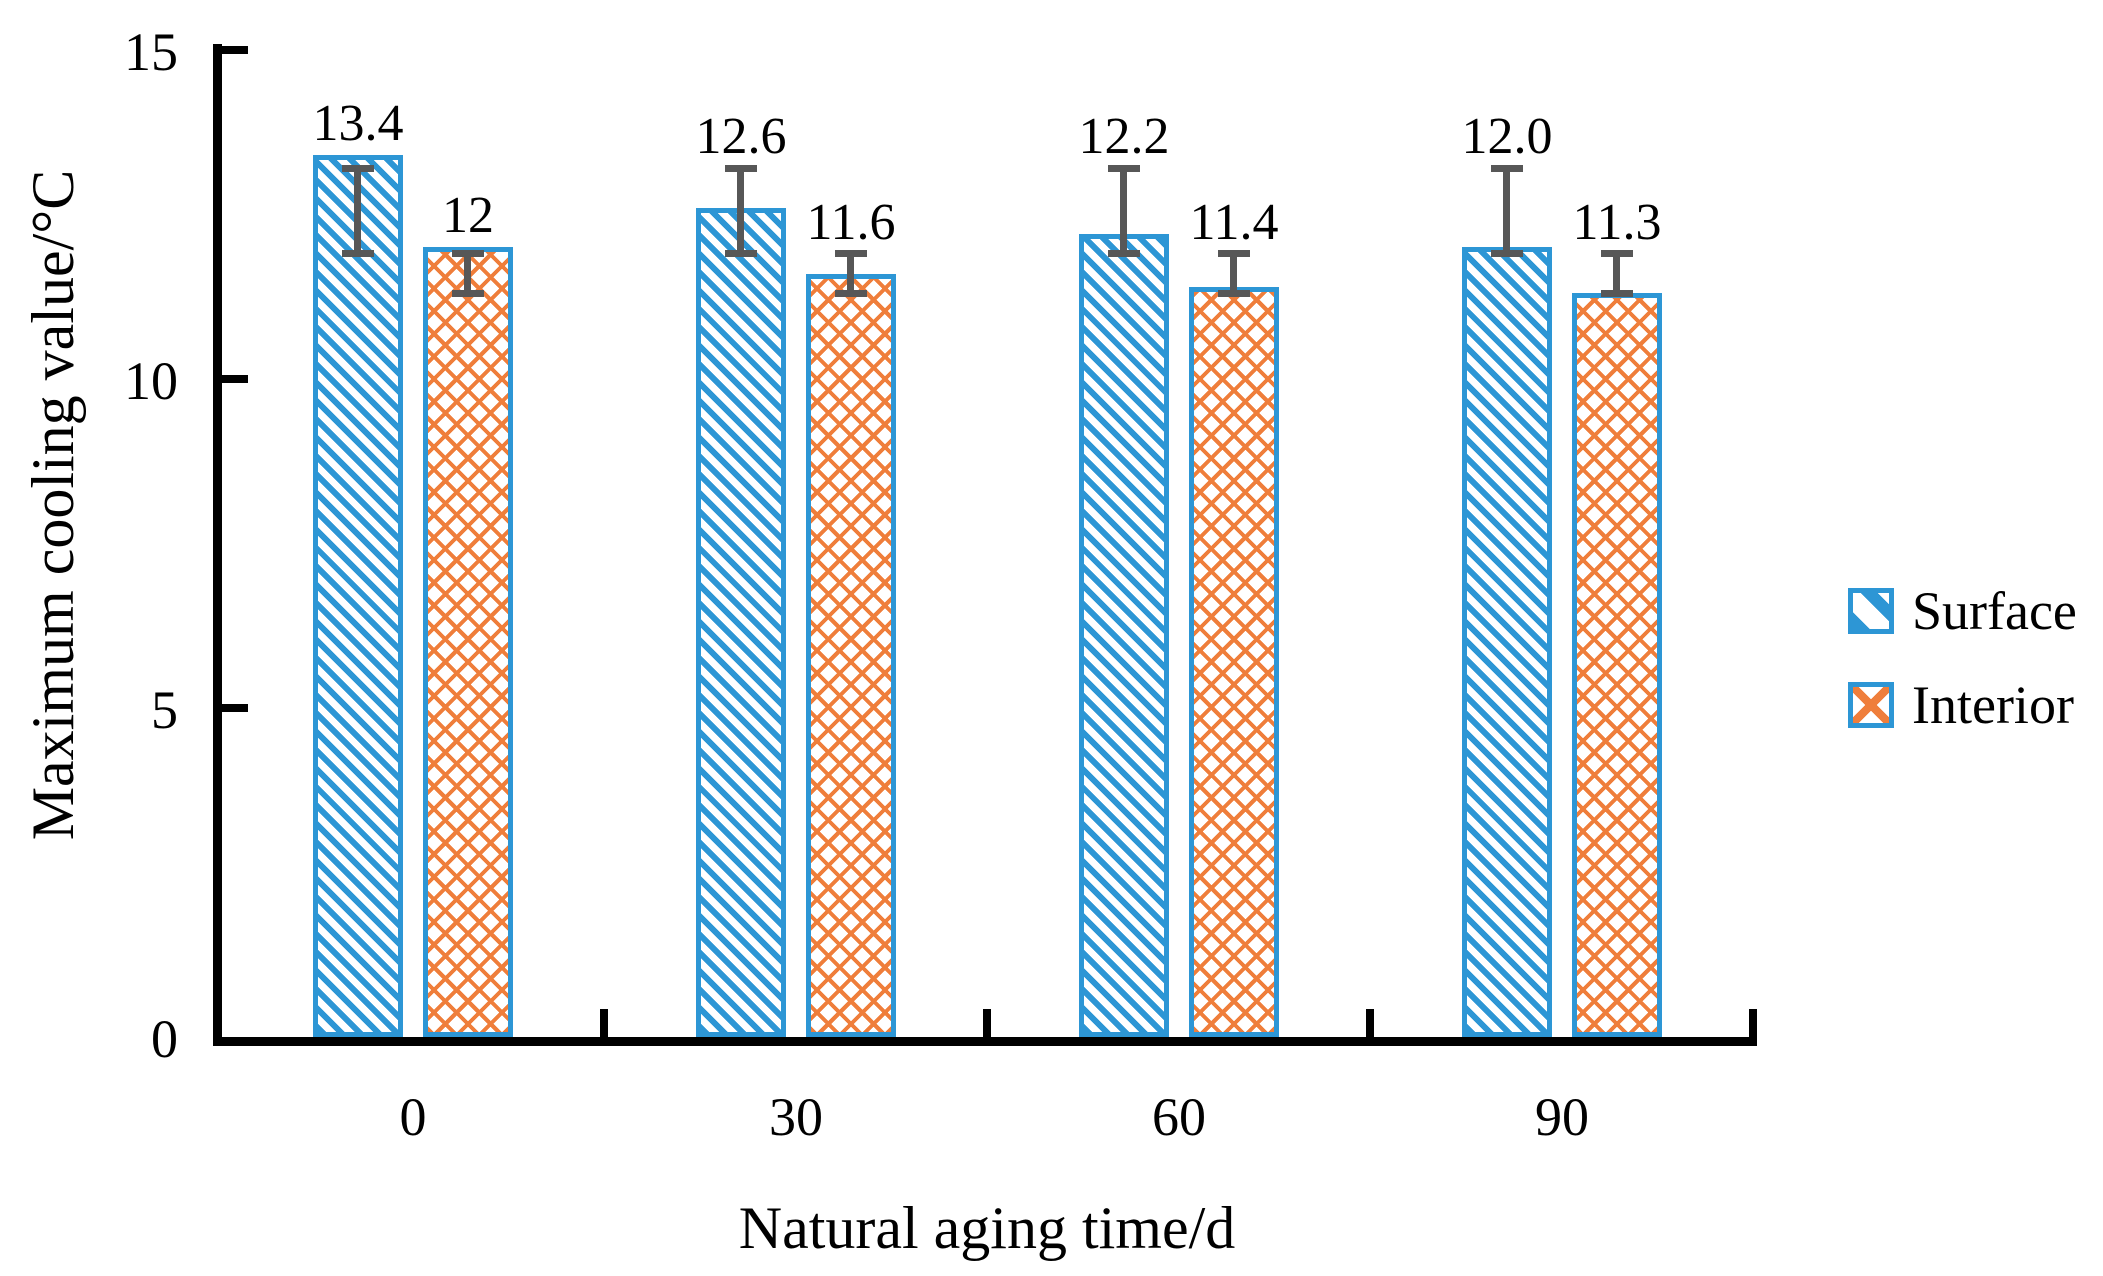  I want to click on legend-swatch-surface-hatch-icon, so click(1871, 611).